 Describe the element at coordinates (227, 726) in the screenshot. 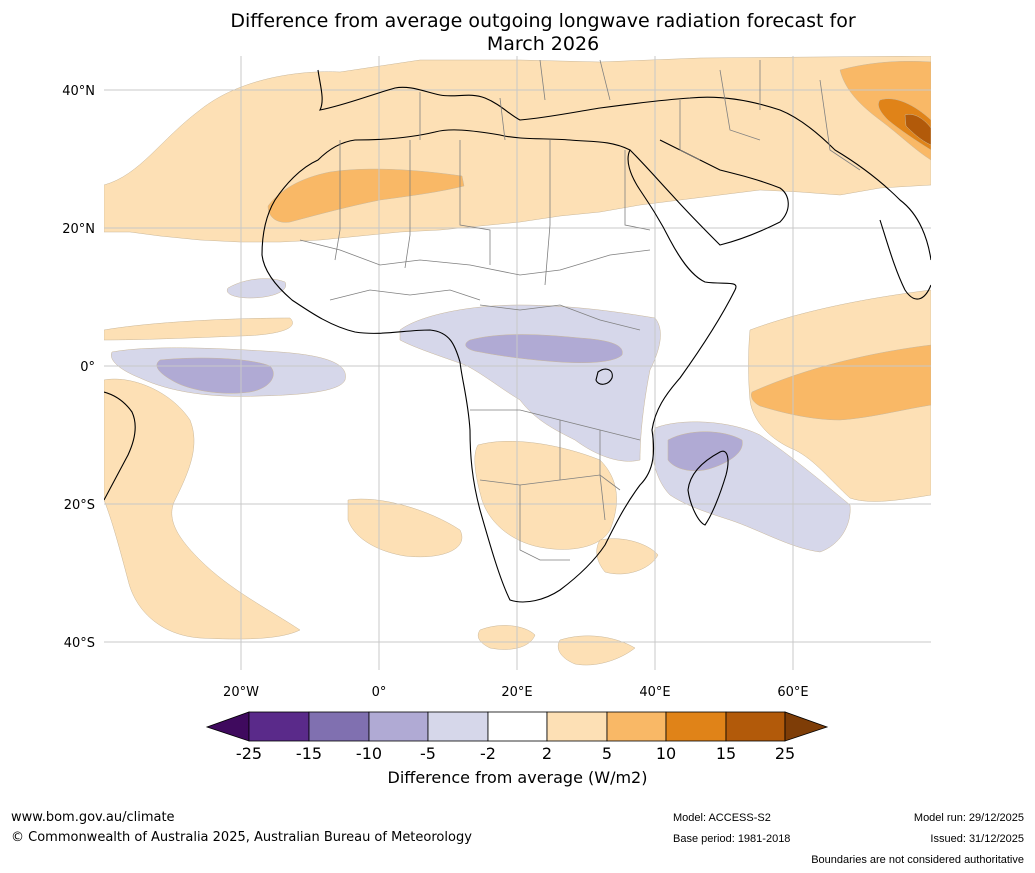

I see `colorbar-extend-low` at that location.